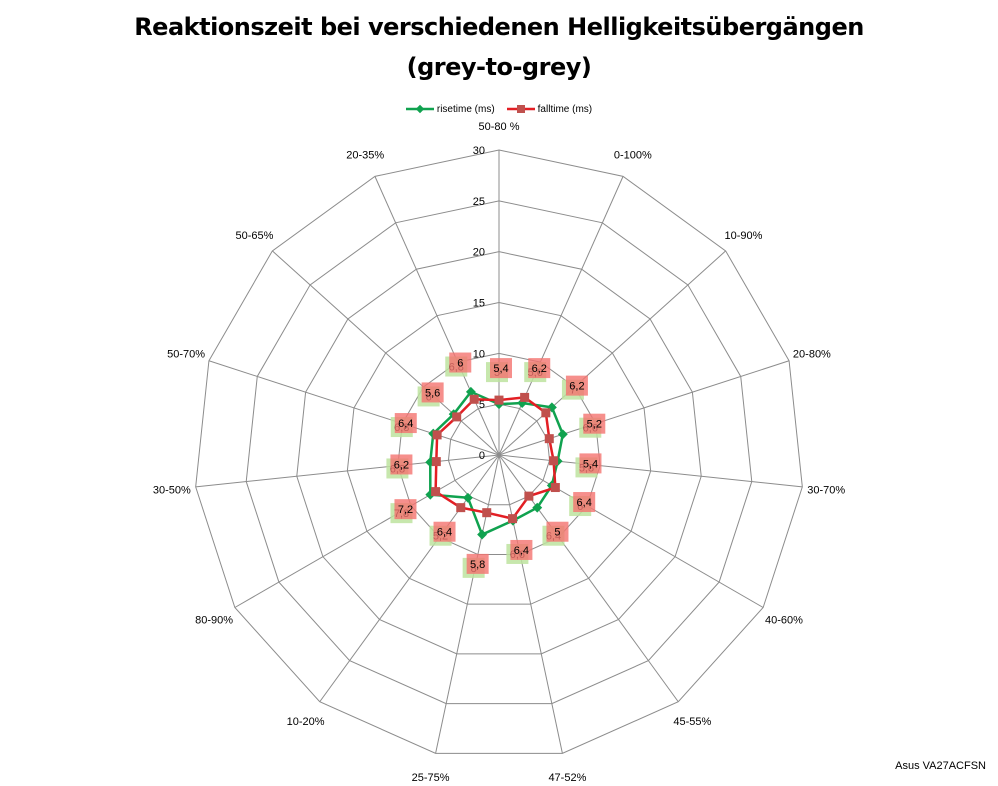 The width and height of the screenshot is (998, 786). What do you see at coordinates (431, 778) in the screenshot?
I see `category-label: 25-75%` at bounding box center [431, 778].